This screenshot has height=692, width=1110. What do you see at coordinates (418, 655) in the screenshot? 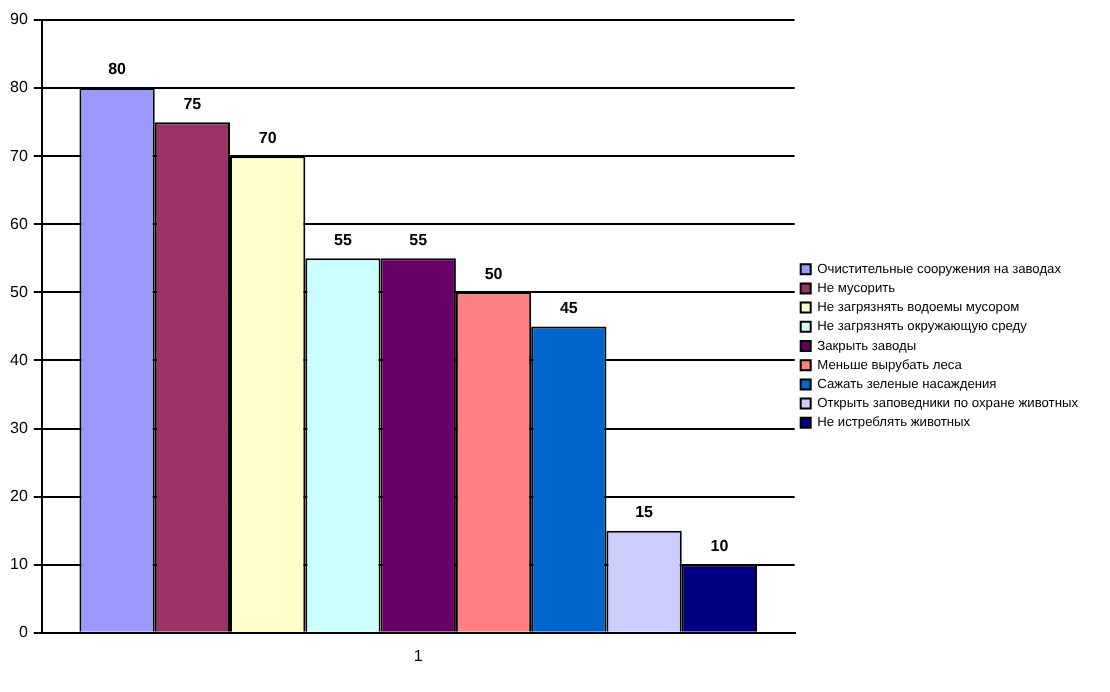
I see `x-tick-label: 1` at bounding box center [418, 655].